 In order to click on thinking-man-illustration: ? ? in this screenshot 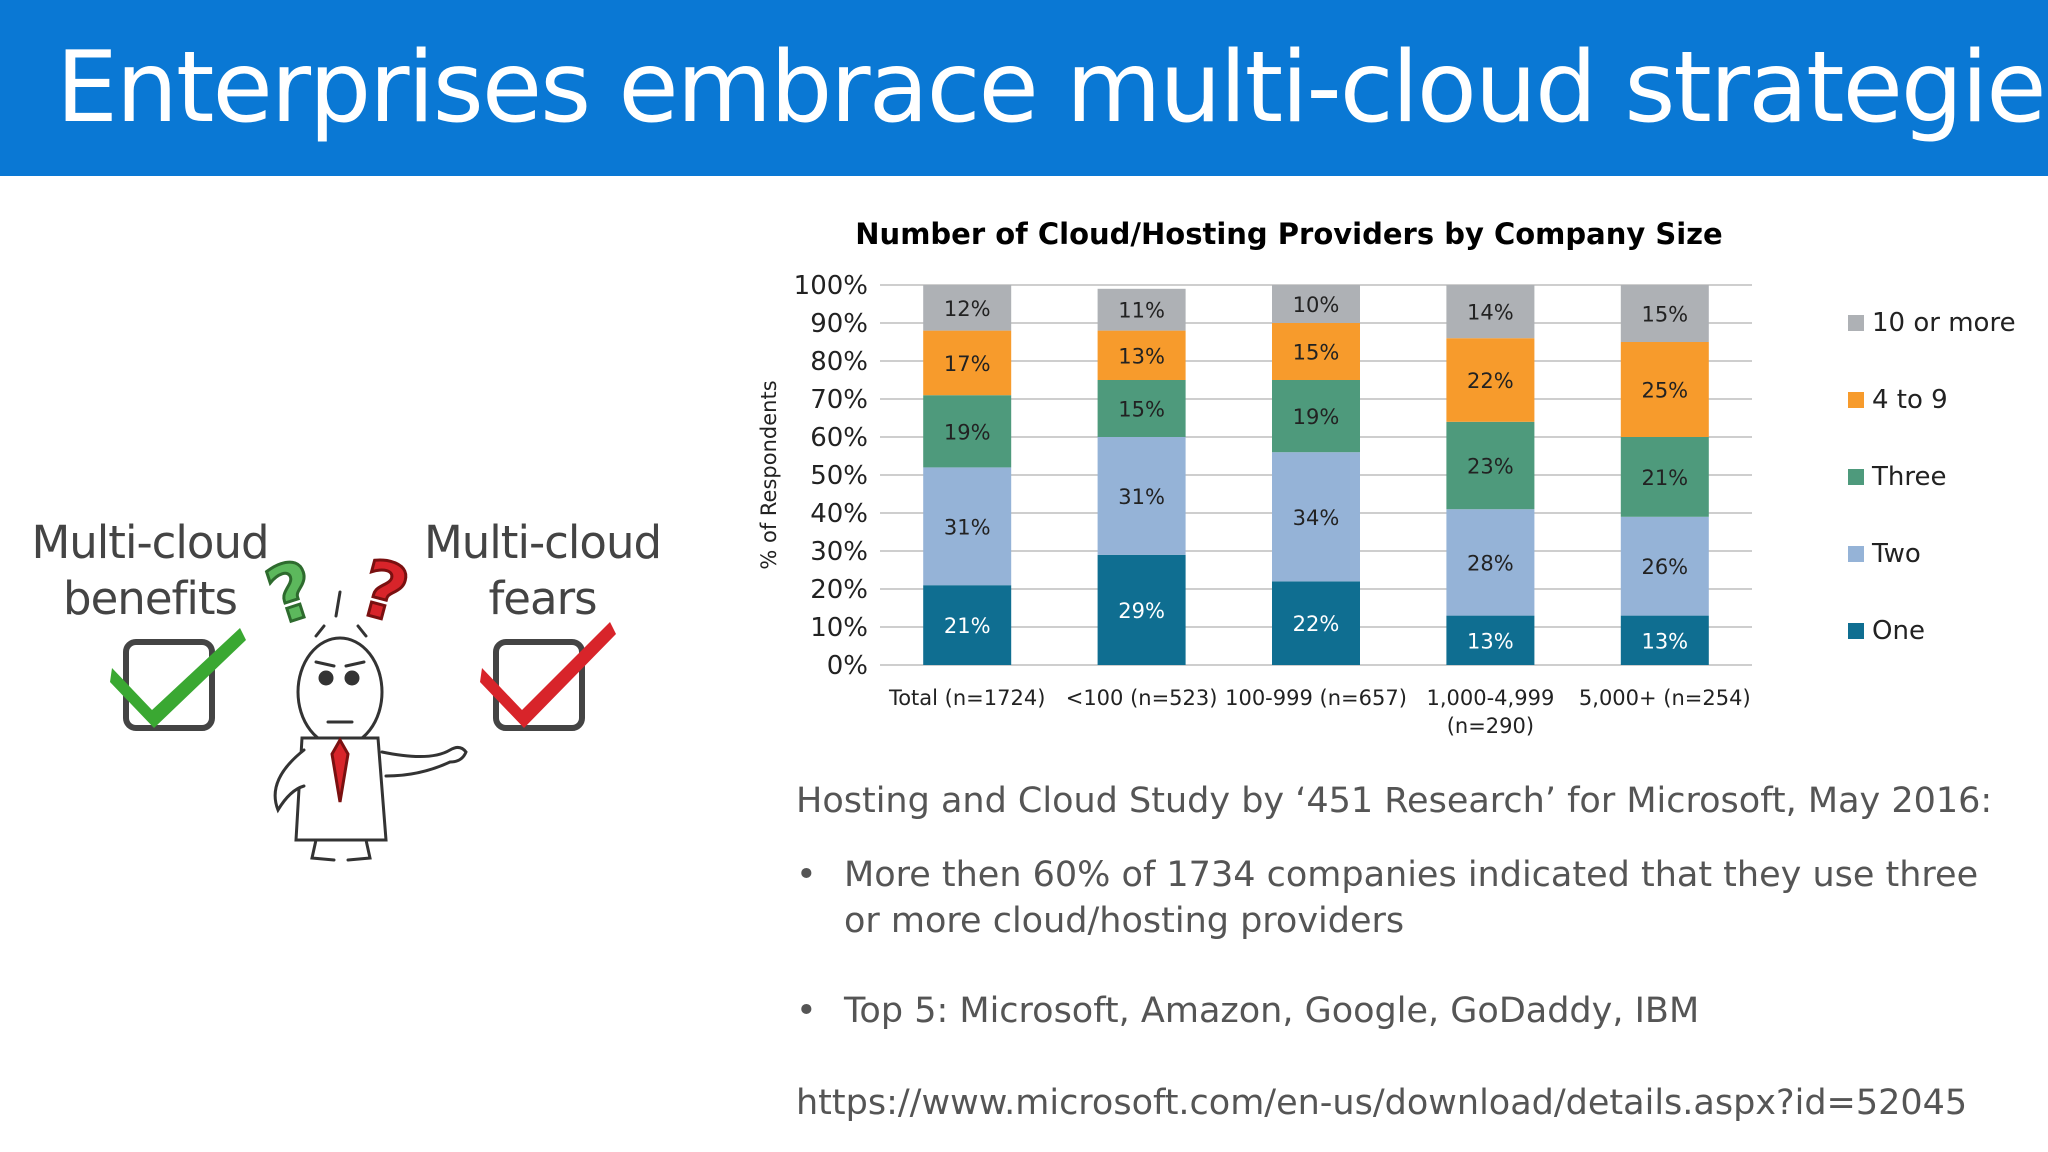, I will do `click(363, 702)`.